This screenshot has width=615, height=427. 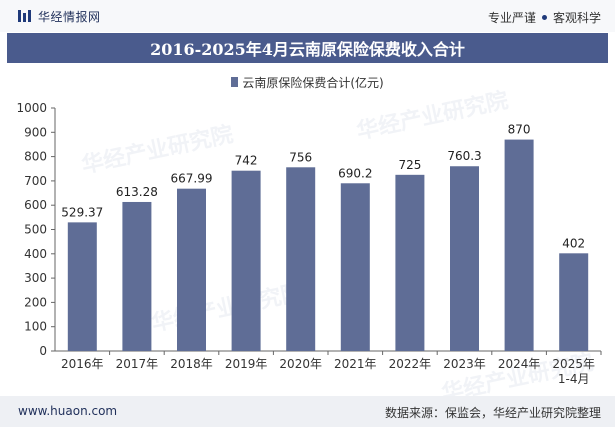 I want to click on footer: www.huaon.com 数据来源：保监会，华经产业研究院整理, so click(x=307, y=411).